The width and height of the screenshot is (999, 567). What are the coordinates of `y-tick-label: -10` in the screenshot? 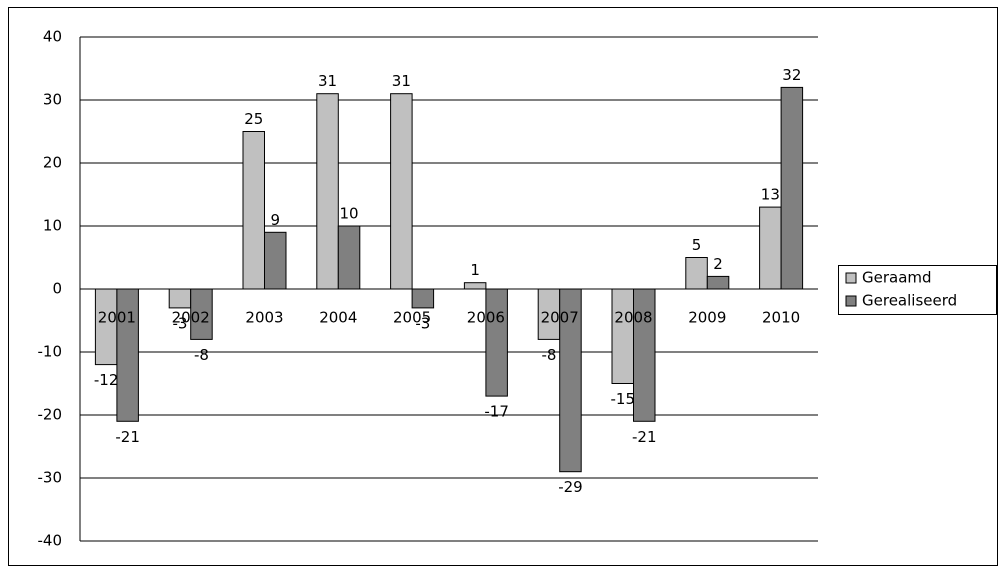 It's located at (50, 352).